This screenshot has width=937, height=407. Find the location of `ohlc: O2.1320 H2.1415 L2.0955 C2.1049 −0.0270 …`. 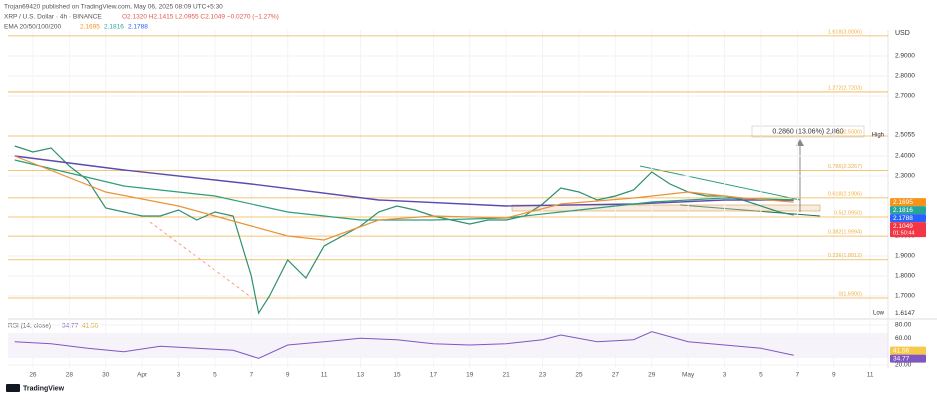

ohlc: O2.1320 H2.1415 L2.0955 C2.1049 −0.0270 … is located at coordinates (200, 17).